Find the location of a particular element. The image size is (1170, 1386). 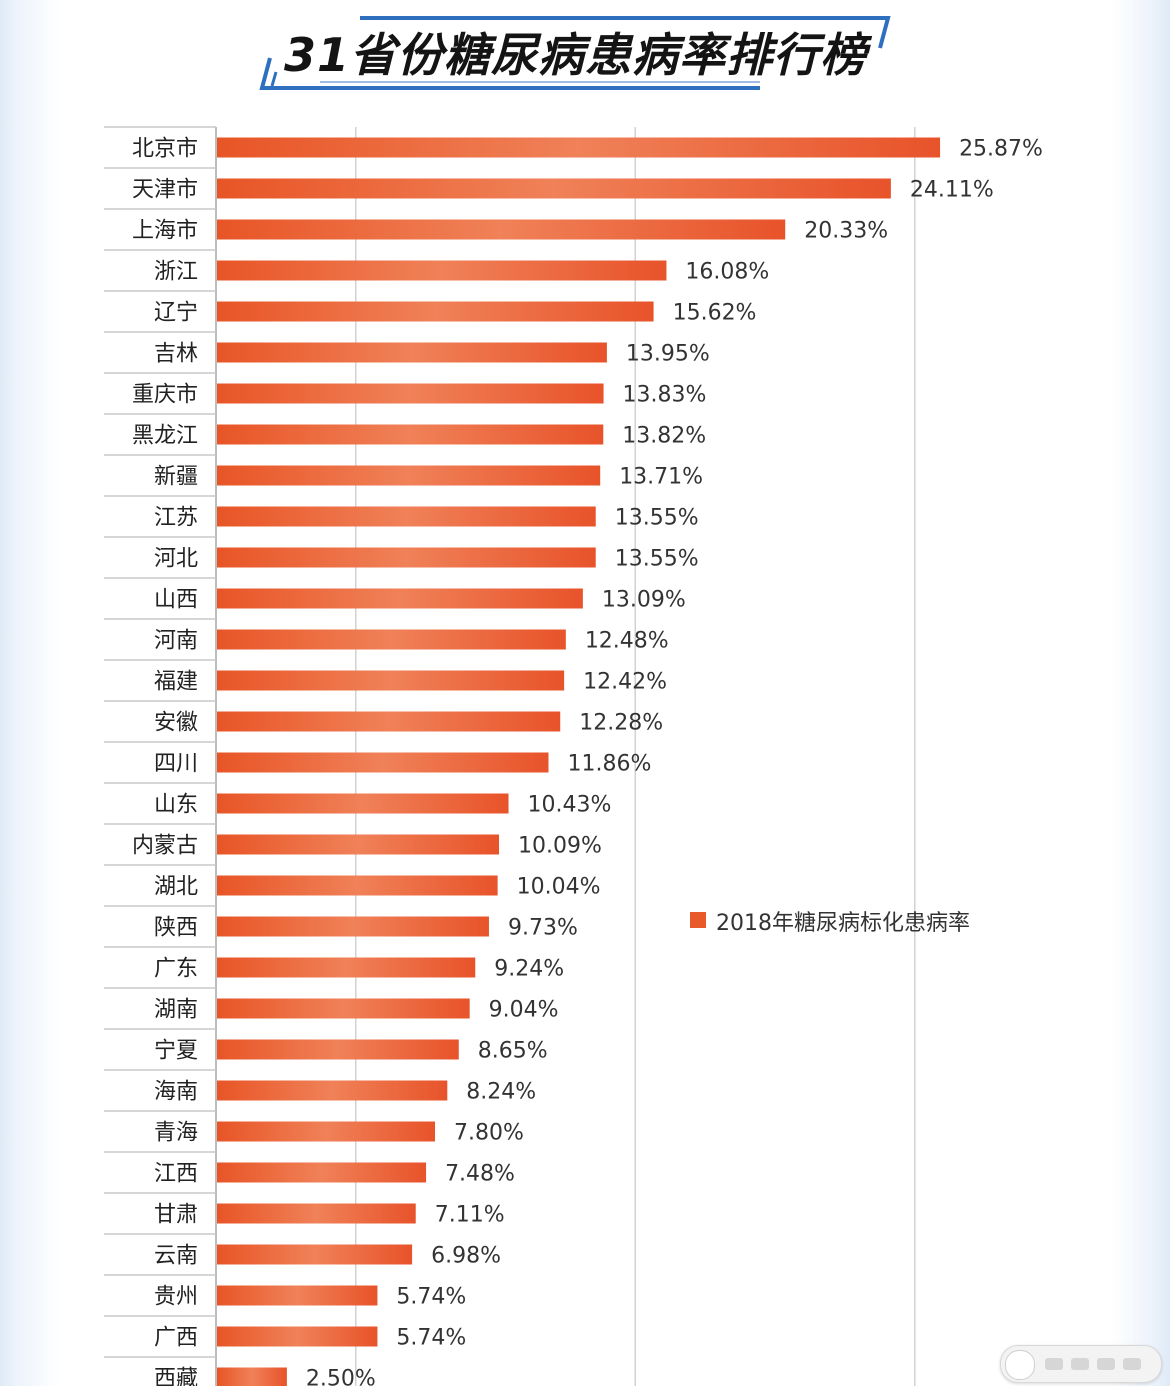

title-bracket-left is located at coordinates (509, 73).